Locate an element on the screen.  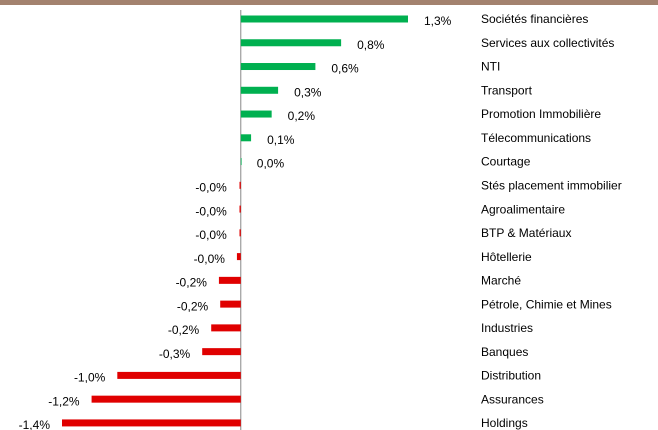
category-label: Sociétés financières is located at coordinates (534, 19).